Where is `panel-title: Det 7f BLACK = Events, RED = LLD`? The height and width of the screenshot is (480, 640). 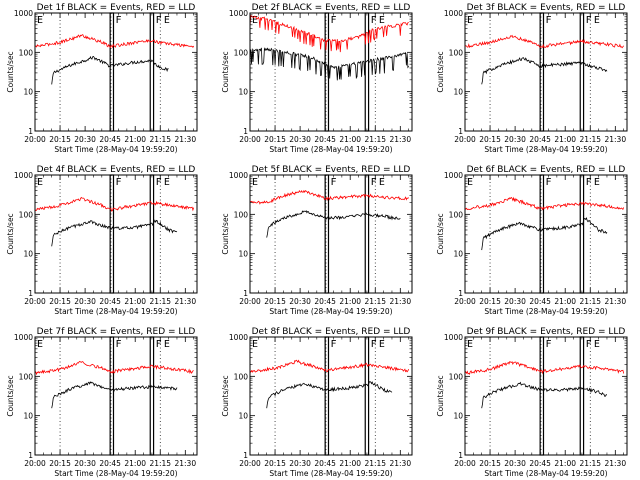 panel-title: Det 7f BLACK = Events, RED = LLD is located at coordinates (116, 332).